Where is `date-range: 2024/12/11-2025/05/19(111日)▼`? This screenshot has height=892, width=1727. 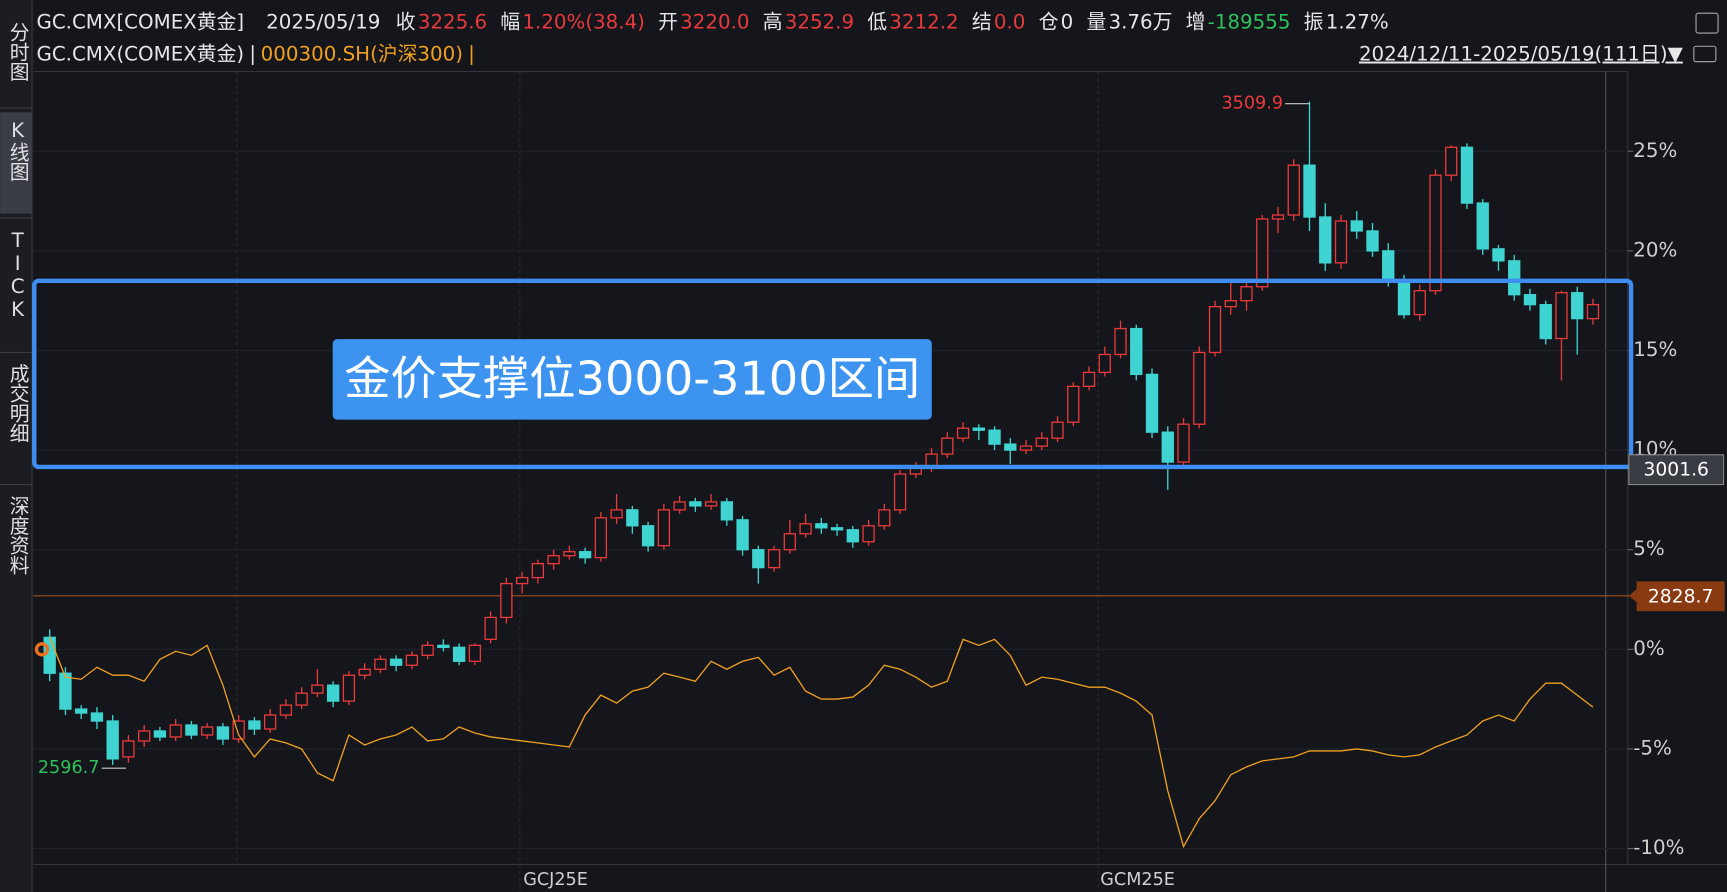 date-range: 2024/12/11-2025/05/19(111日)▼ is located at coordinates (1521, 54).